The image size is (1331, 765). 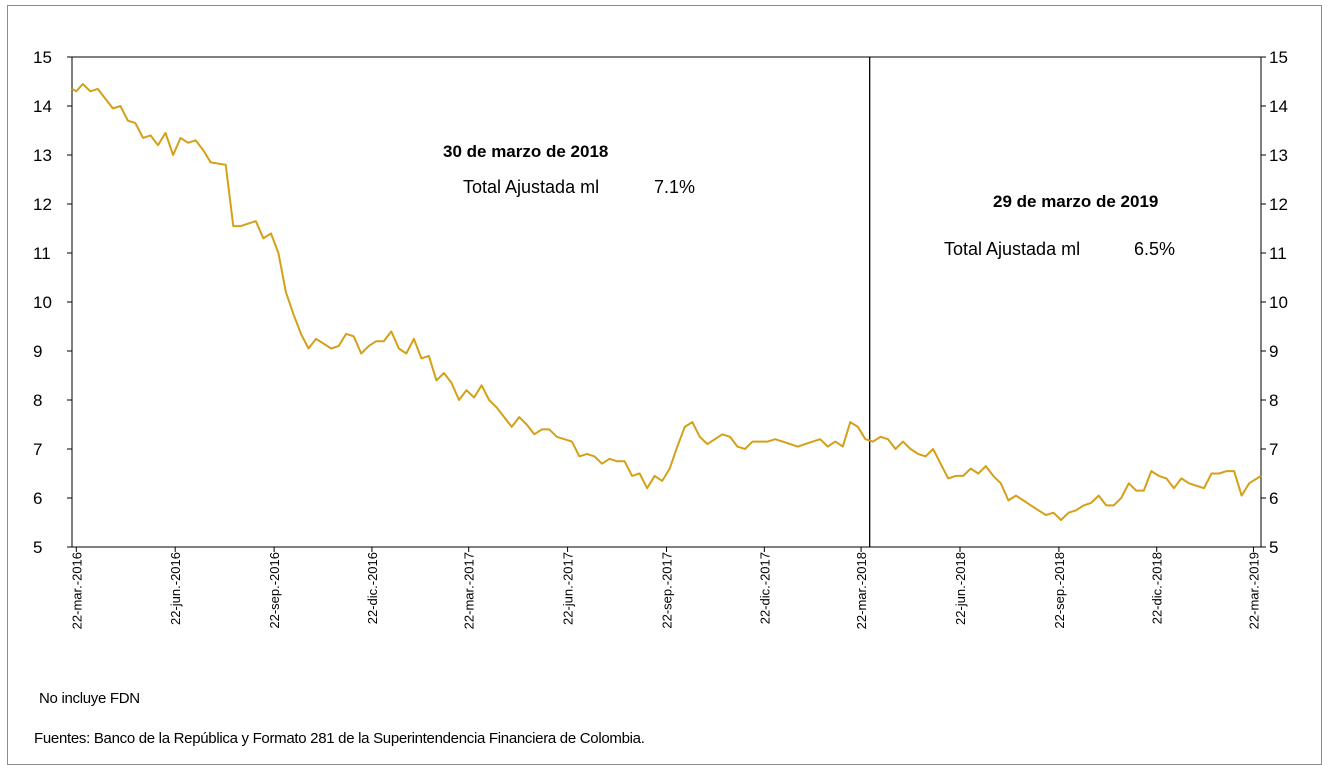 What do you see at coordinates (372, 588) in the screenshot?
I see `x-tick-label: 22-dic.-2016` at bounding box center [372, 588].